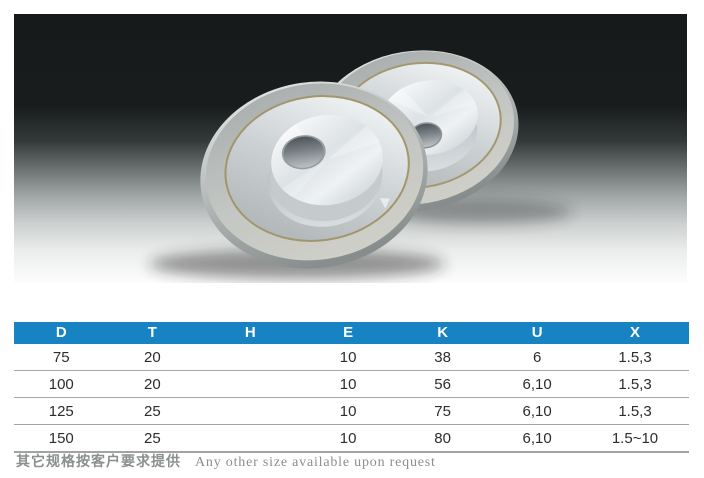  What do you see at coordinates (537, 357) in the screenshot?
I see `spec-cell: 6` at bounding box center [537, 357].